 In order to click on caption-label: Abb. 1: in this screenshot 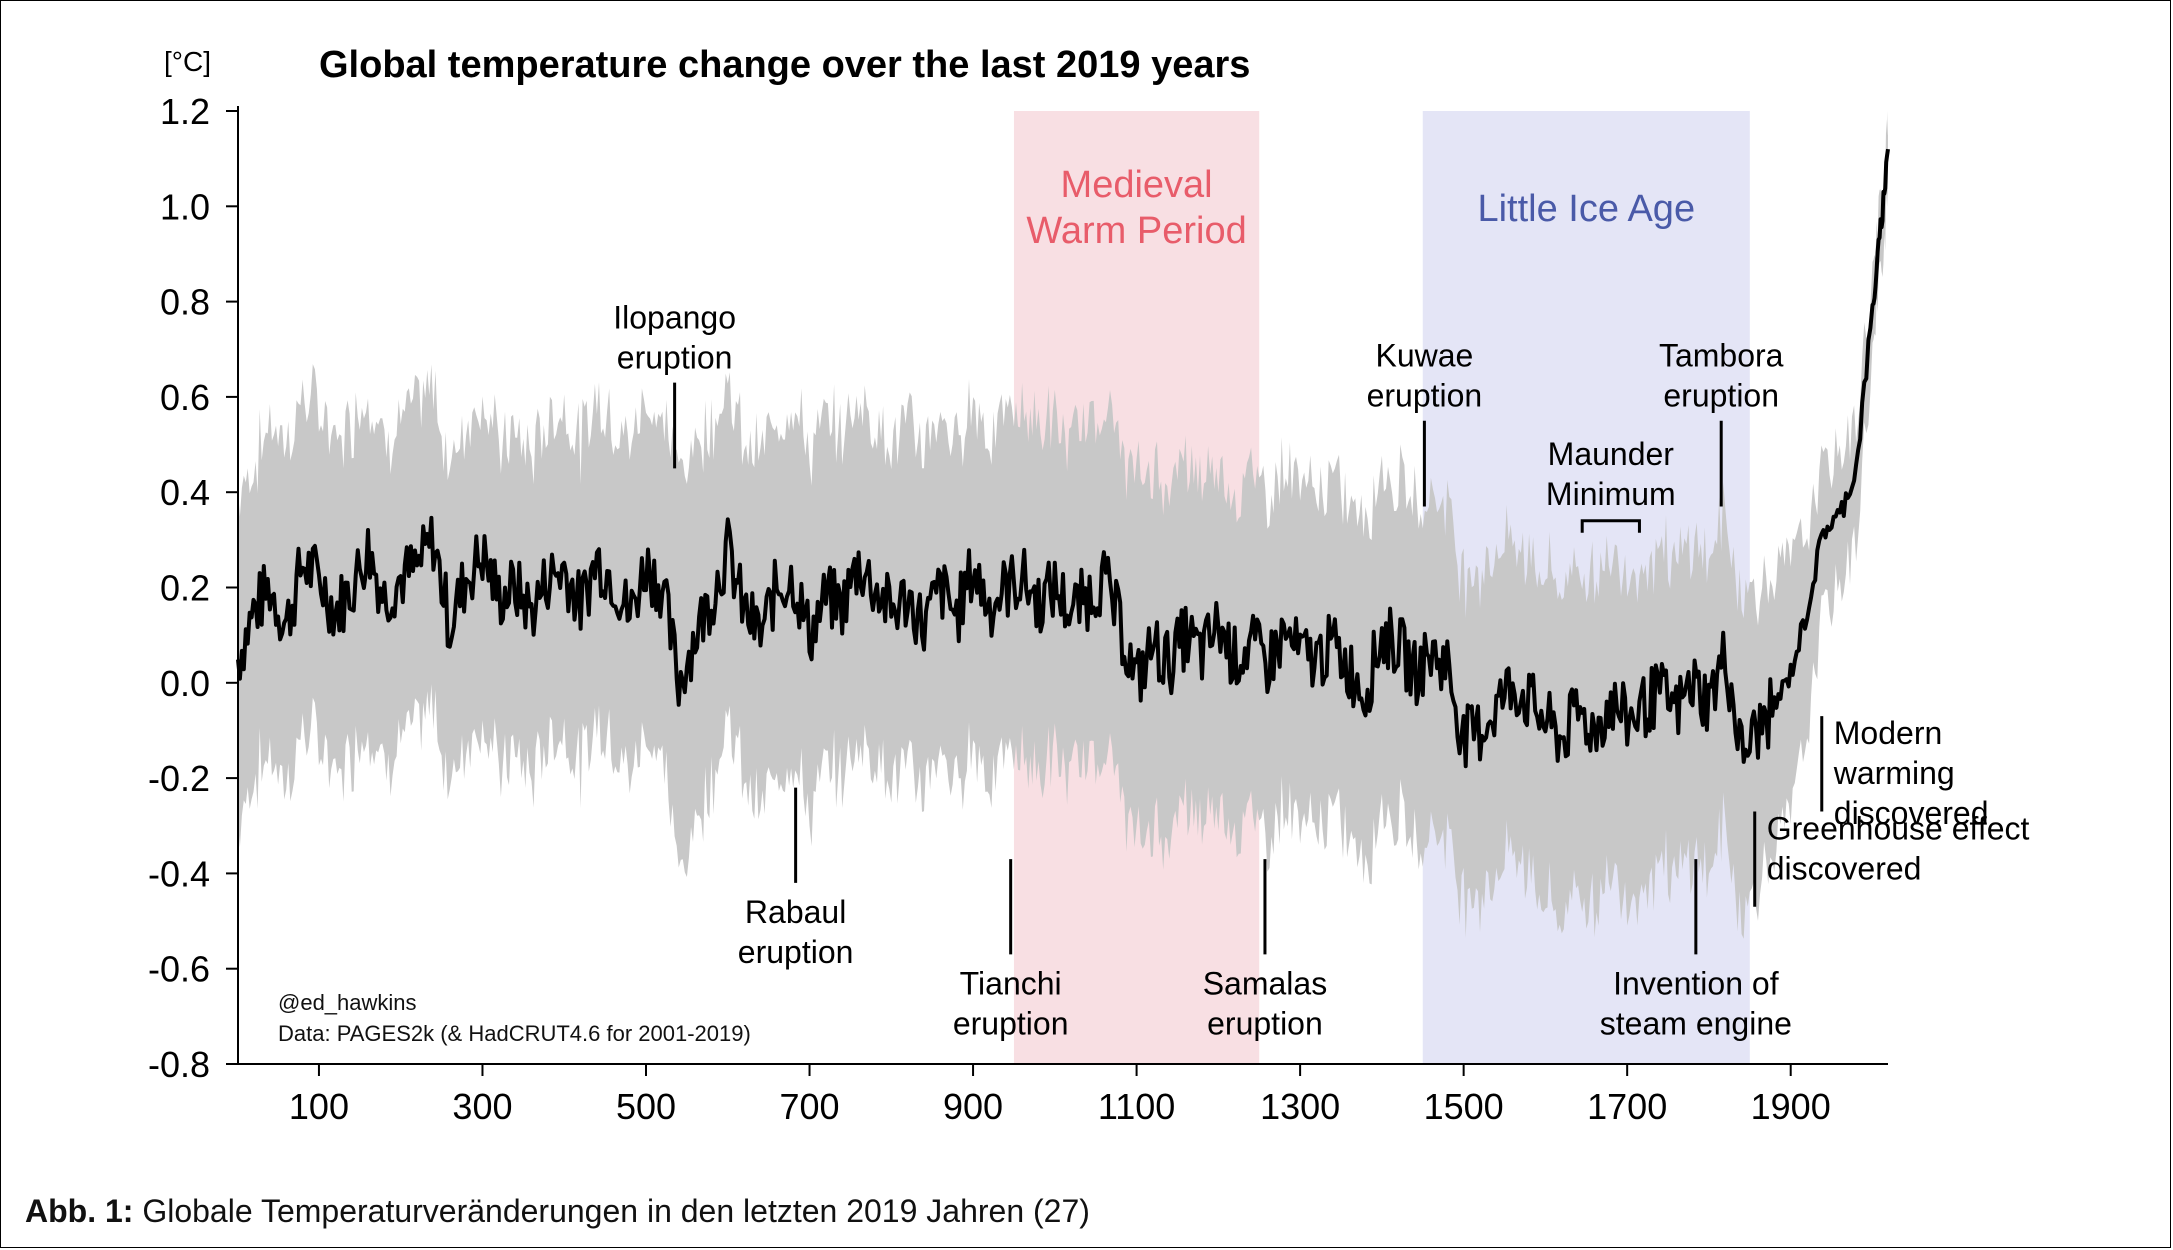, I will do `click(79, 1211)`.